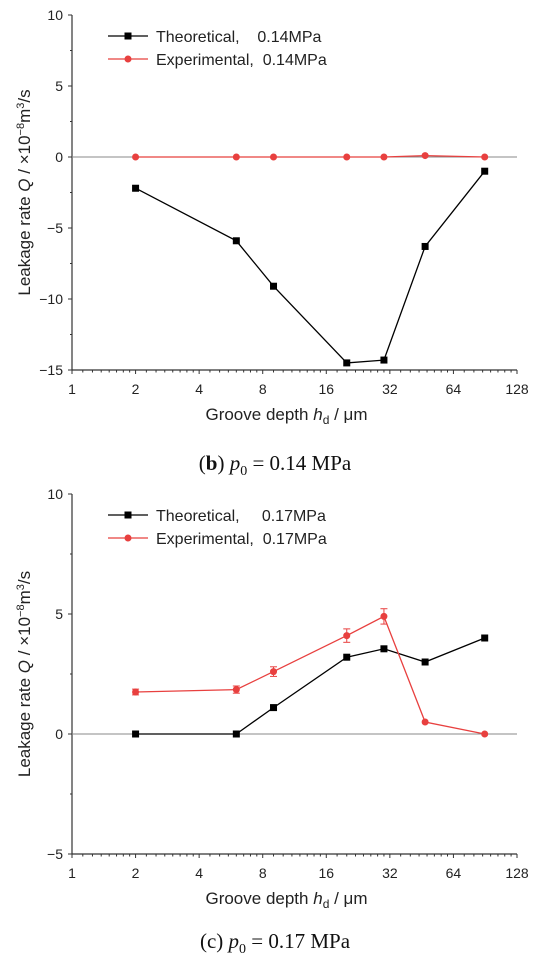 This screenshot has width=550, height=968. I want to click on caption-c: (c) p0 = 0.17 MPa, so click(275, 943).